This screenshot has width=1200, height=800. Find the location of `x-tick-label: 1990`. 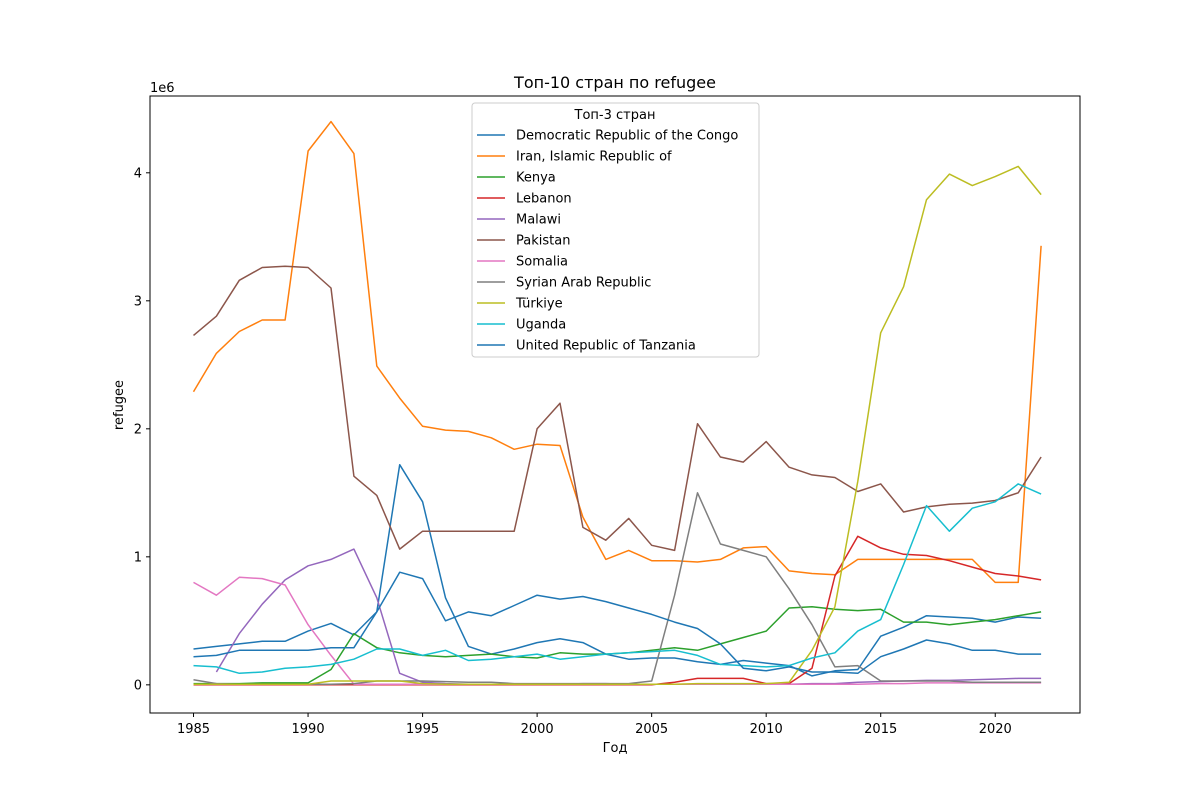

x-tick-label: 1990 is located at coordinates (308, 729).